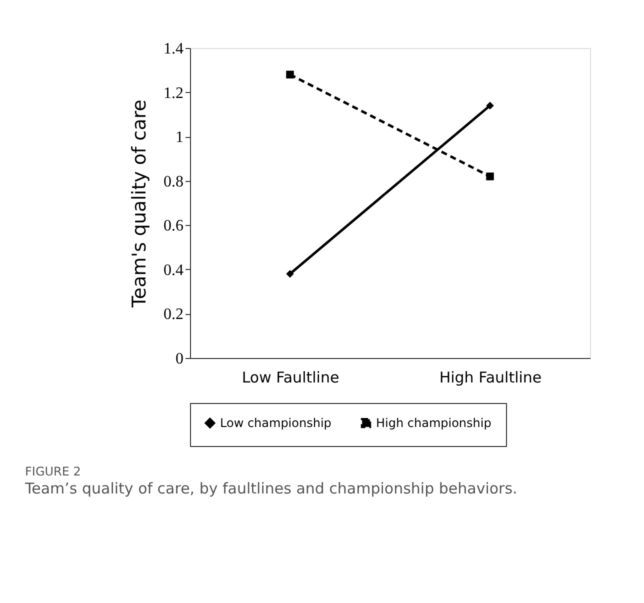 The image size is (644, 603). I want to click on y-tick-label: 1.4, so click(174, 49).